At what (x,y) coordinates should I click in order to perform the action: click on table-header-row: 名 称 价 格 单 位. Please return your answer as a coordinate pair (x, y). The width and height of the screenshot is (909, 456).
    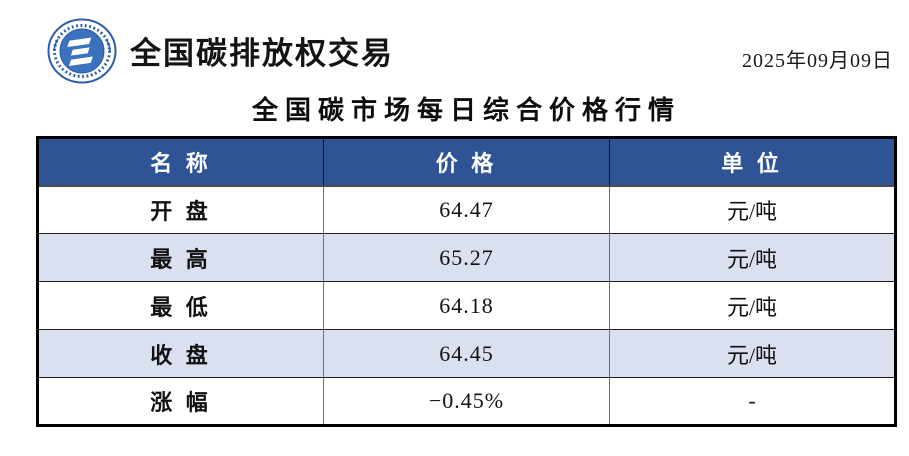
    Looking at the image, I should click on (466, 162).